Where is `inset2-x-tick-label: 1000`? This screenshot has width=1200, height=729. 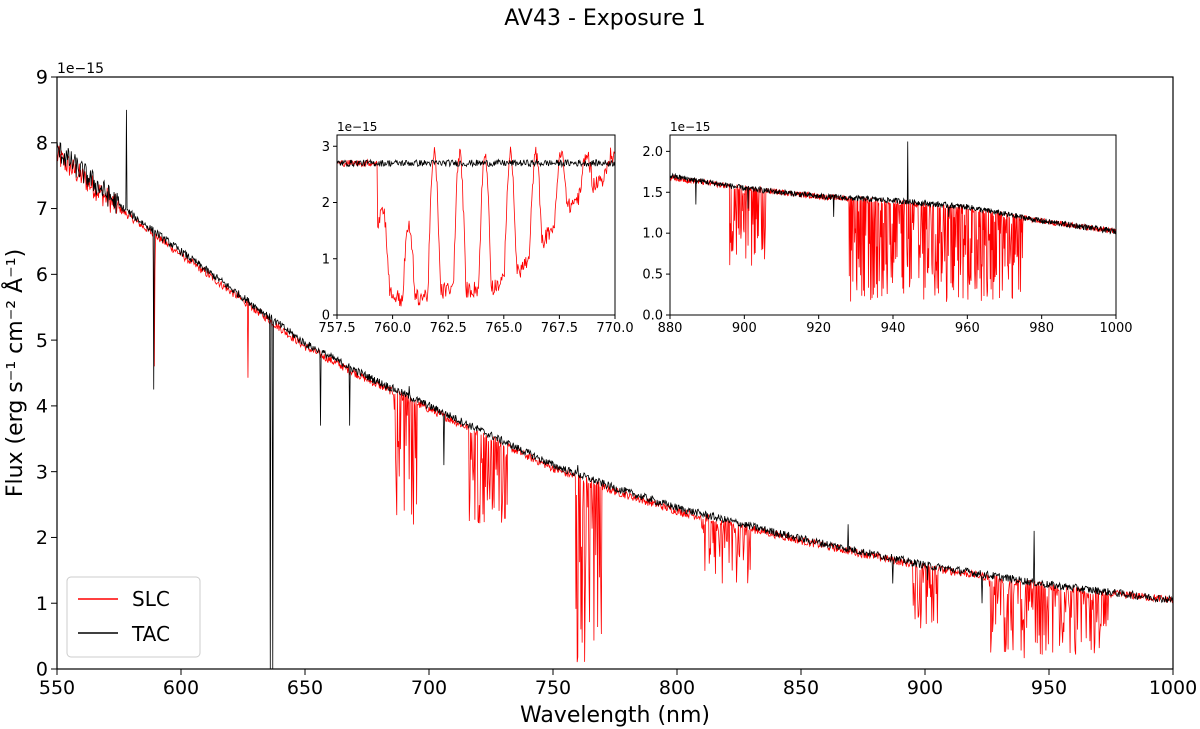
inset2-x-tick-label: 1000 is located at coordinates (1115, 328).